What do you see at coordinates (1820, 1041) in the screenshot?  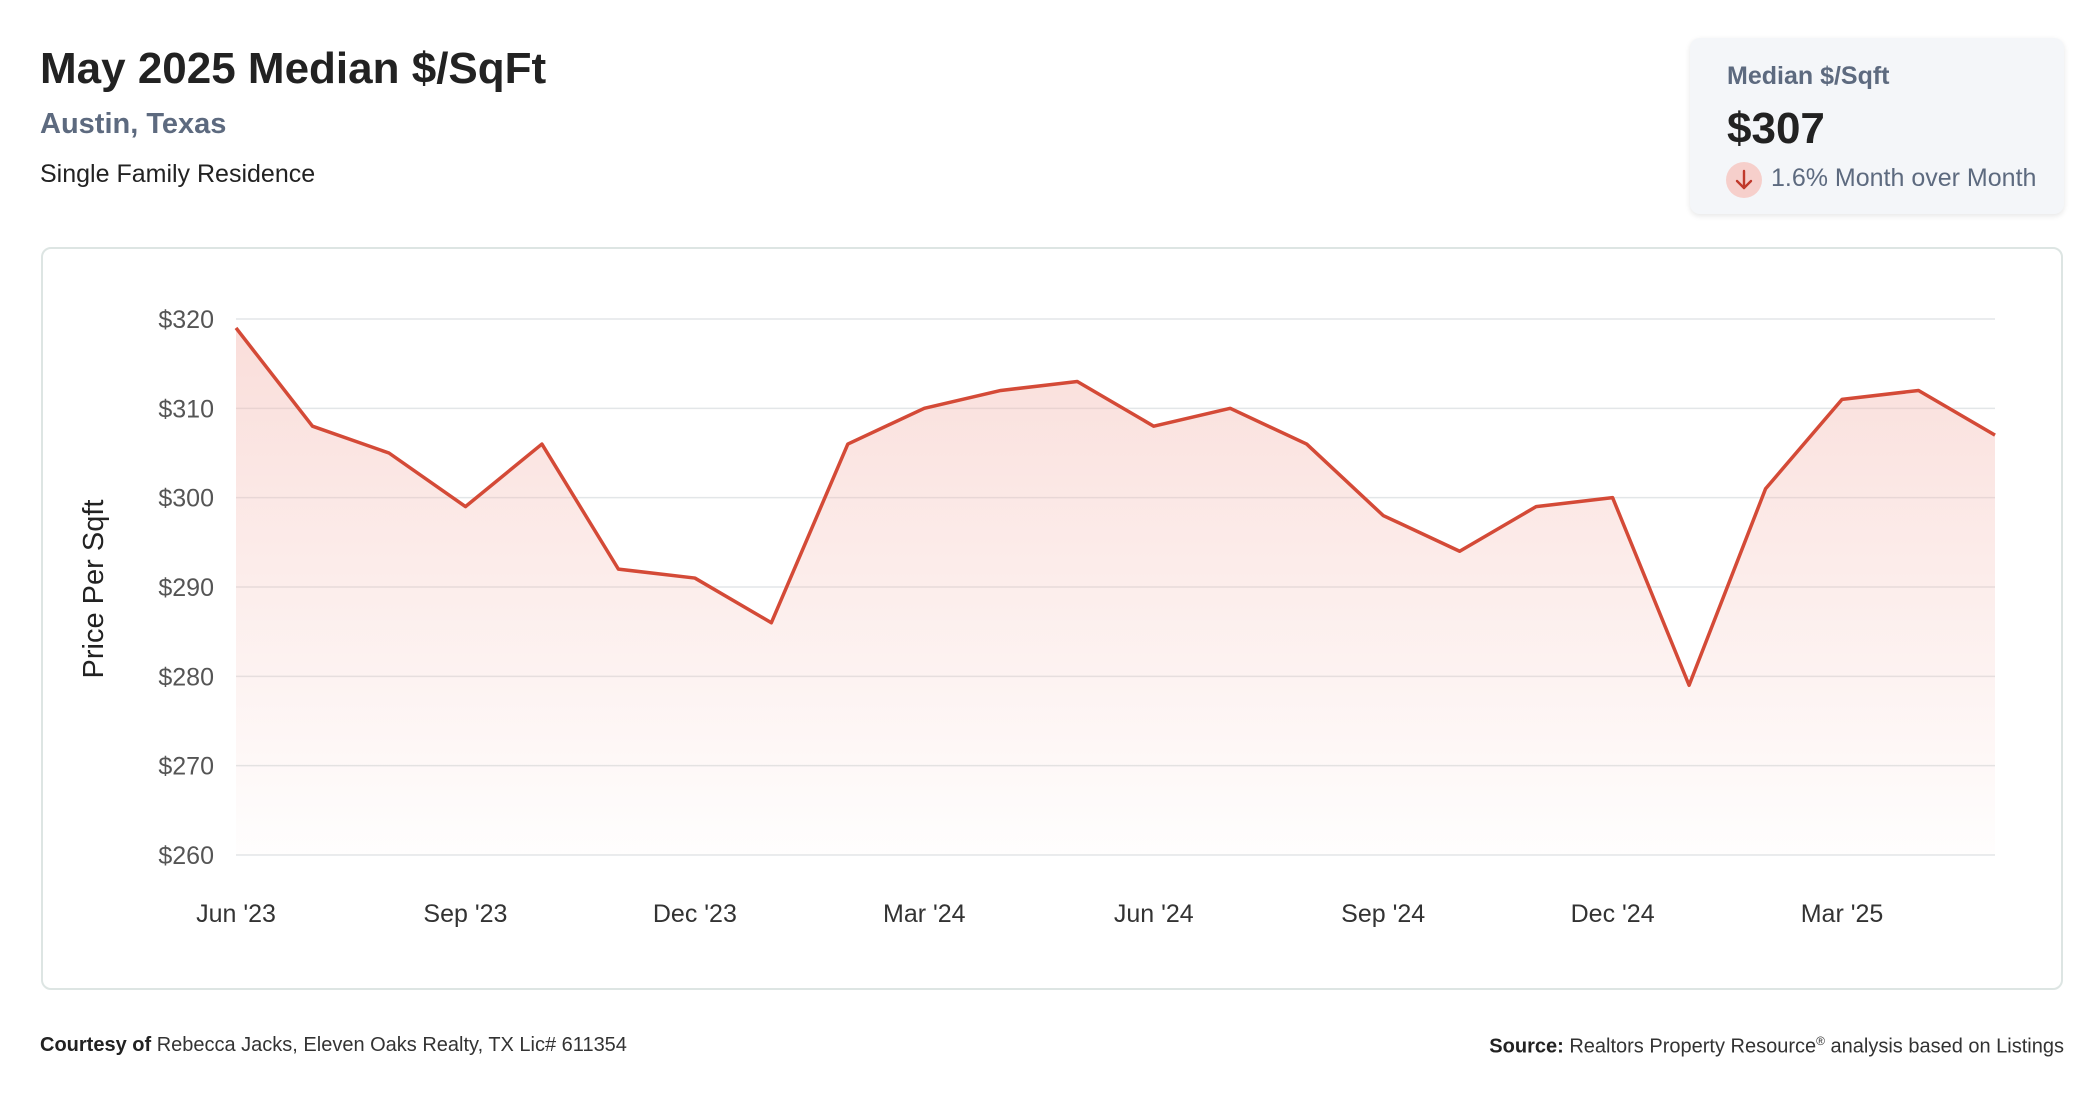 I see `registered-mark: ®` at bounding box center [1820, 1041].